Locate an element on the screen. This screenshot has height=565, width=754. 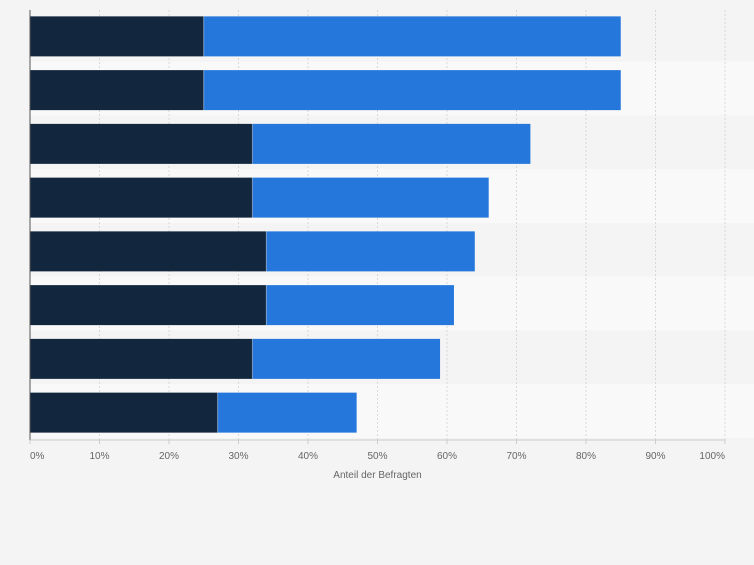
x-tick-label: 30% is located at coordinates (238, 456).